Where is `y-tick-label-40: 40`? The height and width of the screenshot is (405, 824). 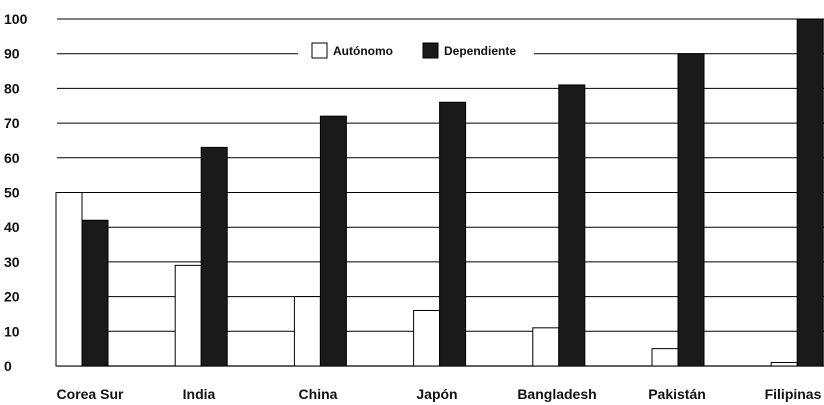
y-tick-label-40: 40 is located at coordinates (12, 227).